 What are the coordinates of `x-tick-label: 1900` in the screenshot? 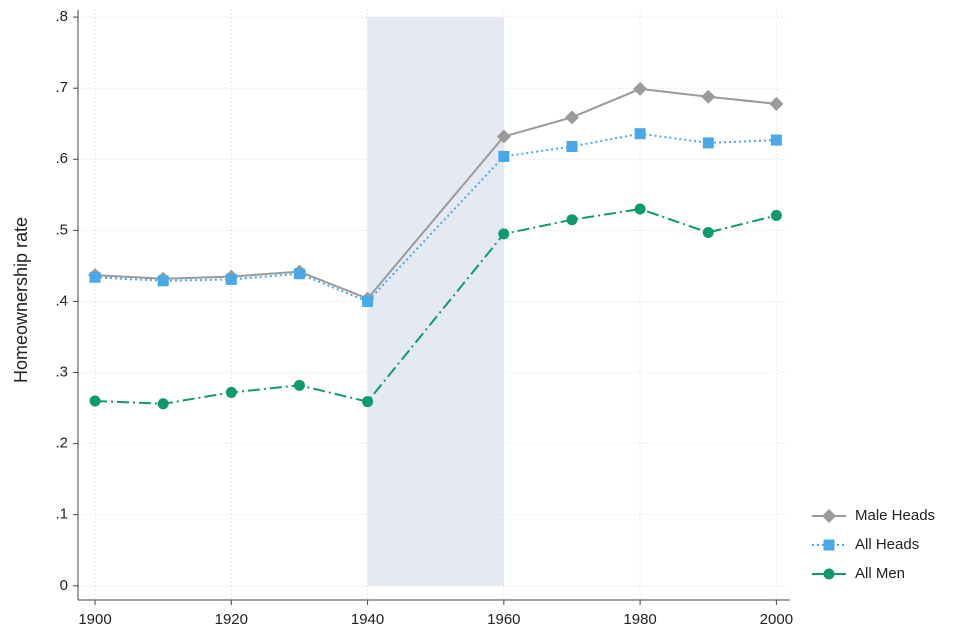 It's located at (94, 619).